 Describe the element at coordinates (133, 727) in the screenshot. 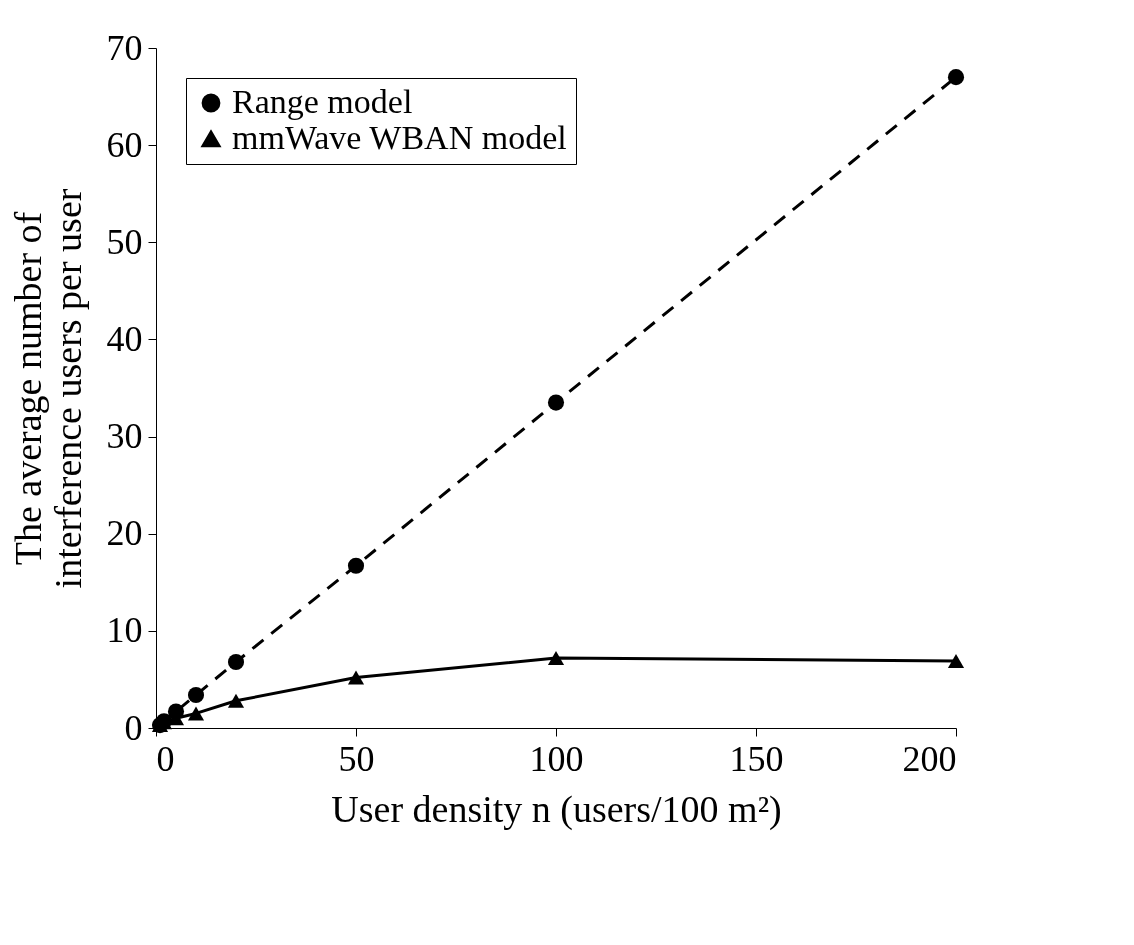

I see `y-tick-label: 0` at that location.